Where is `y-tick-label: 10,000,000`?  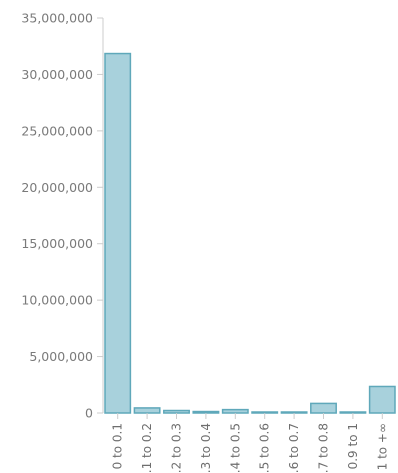 y-tick-label: 10,000,000 is located at coordinates (57, 300).